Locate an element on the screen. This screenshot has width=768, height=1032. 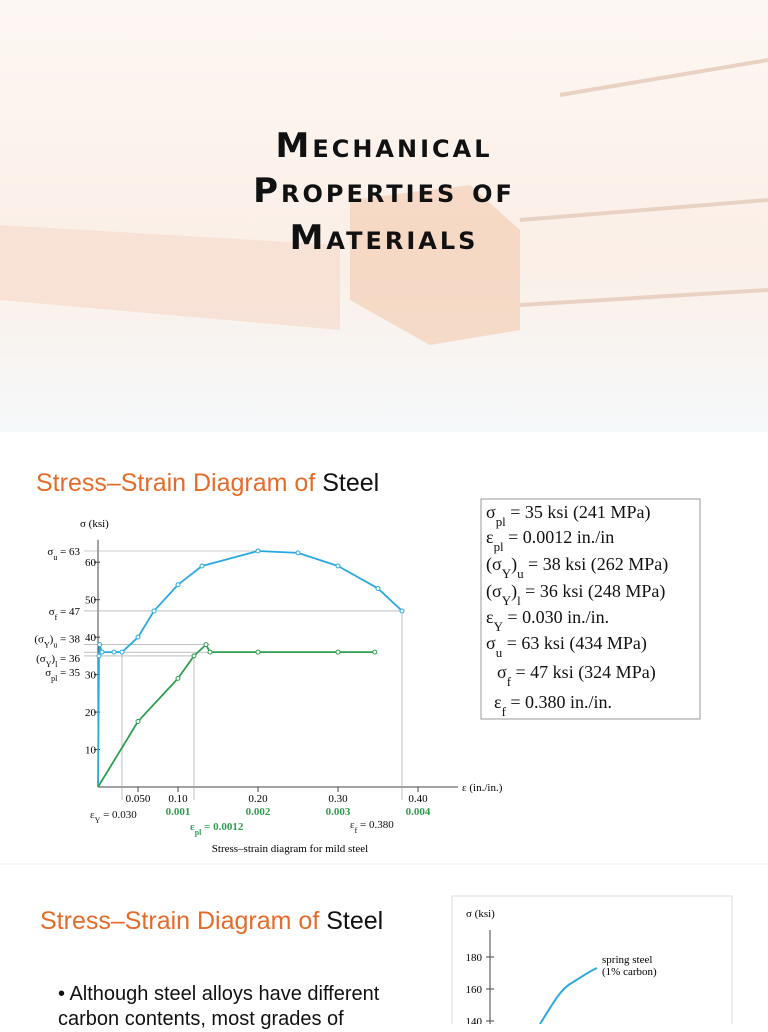
text-part: = 0.380 is located at coordinates (375, 825).